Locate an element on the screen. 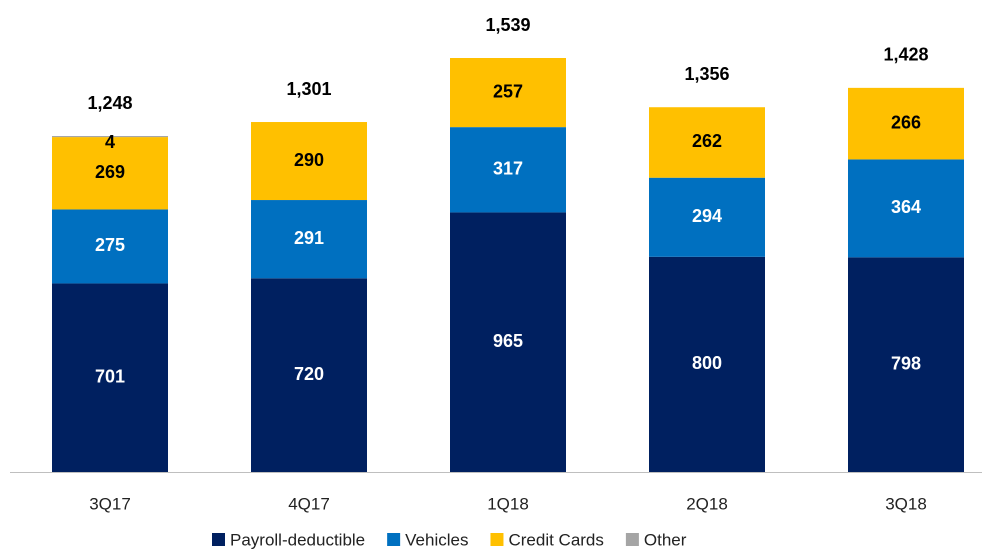 The height and width of the screenshot is (552, 992). legend-label: Vehicles is located at coordinates (436, 539).